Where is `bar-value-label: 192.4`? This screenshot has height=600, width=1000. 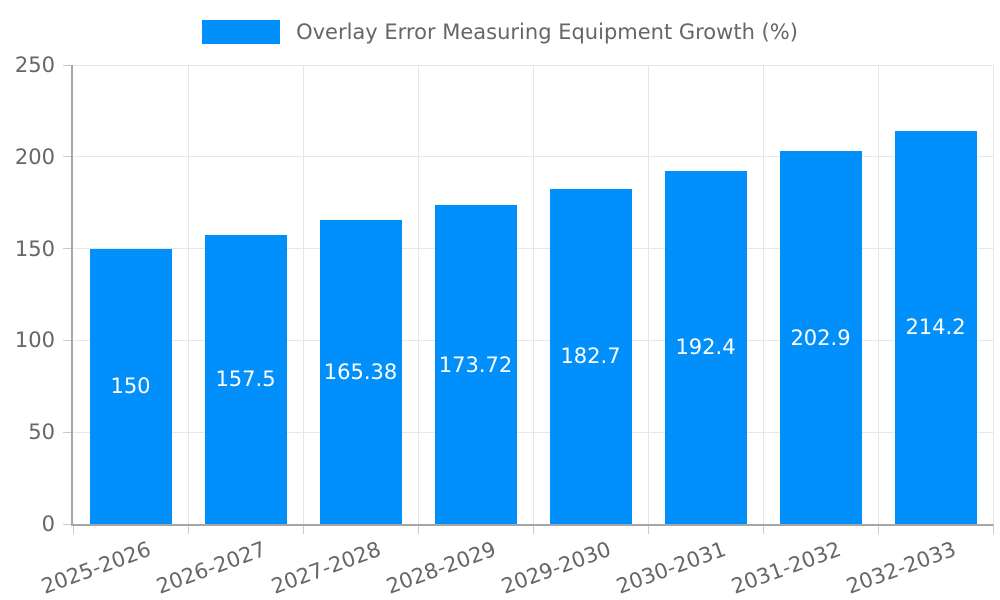 bar-value-label: 192.4 is located at coordinates (705, 347).